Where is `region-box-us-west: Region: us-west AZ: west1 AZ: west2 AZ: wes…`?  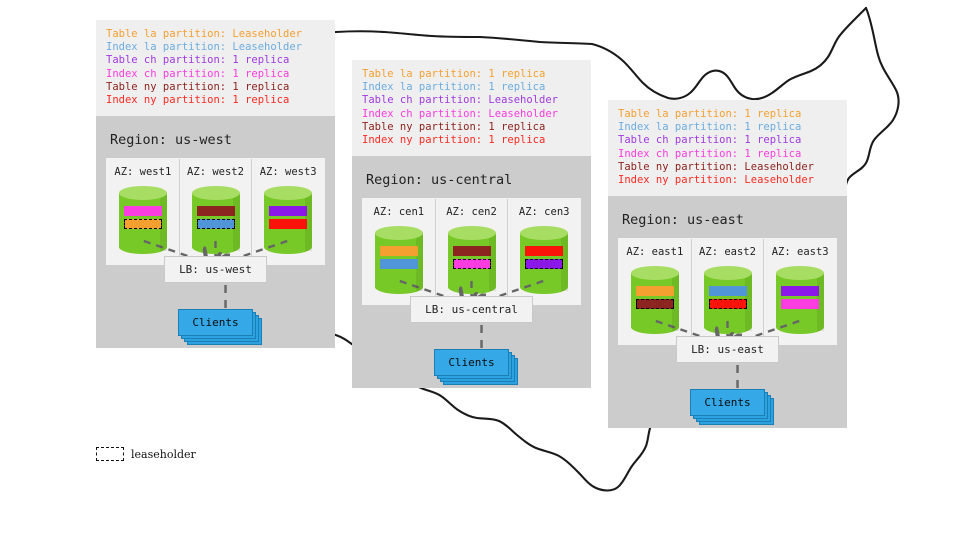 region-box-us-west: Region: us-west AZ: west1 AZ: west2 AZ: wes… is located at coordinates (215, 232).